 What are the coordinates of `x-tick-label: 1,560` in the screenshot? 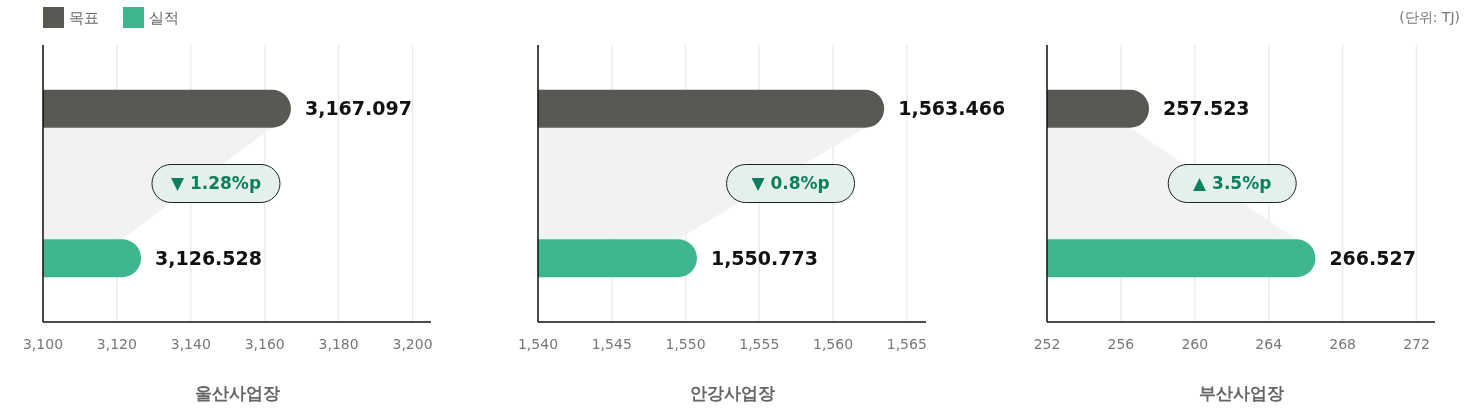 It's located at (833, 344).